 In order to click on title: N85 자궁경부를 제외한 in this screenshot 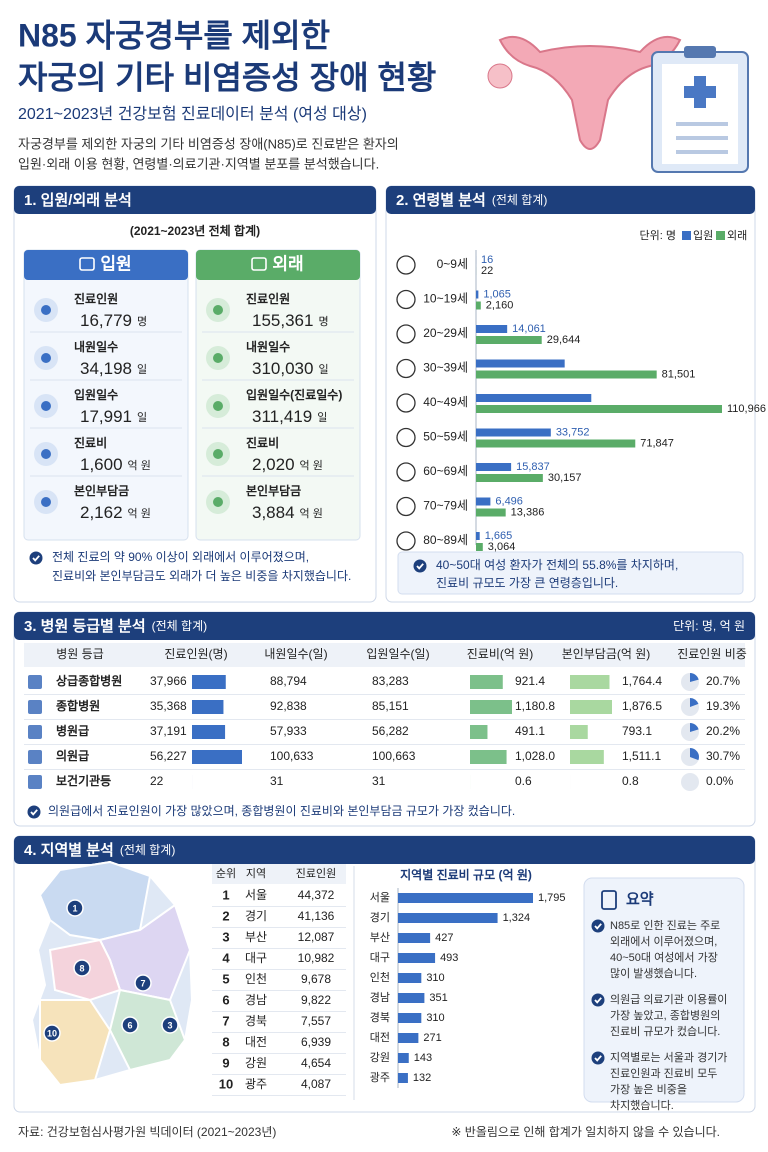, I will do `click(174, 35)`.